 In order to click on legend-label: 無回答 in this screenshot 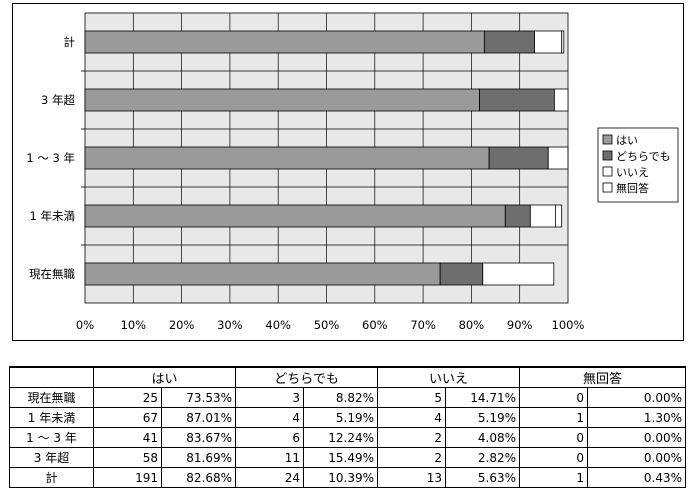, I will do `click(632, 188)`.